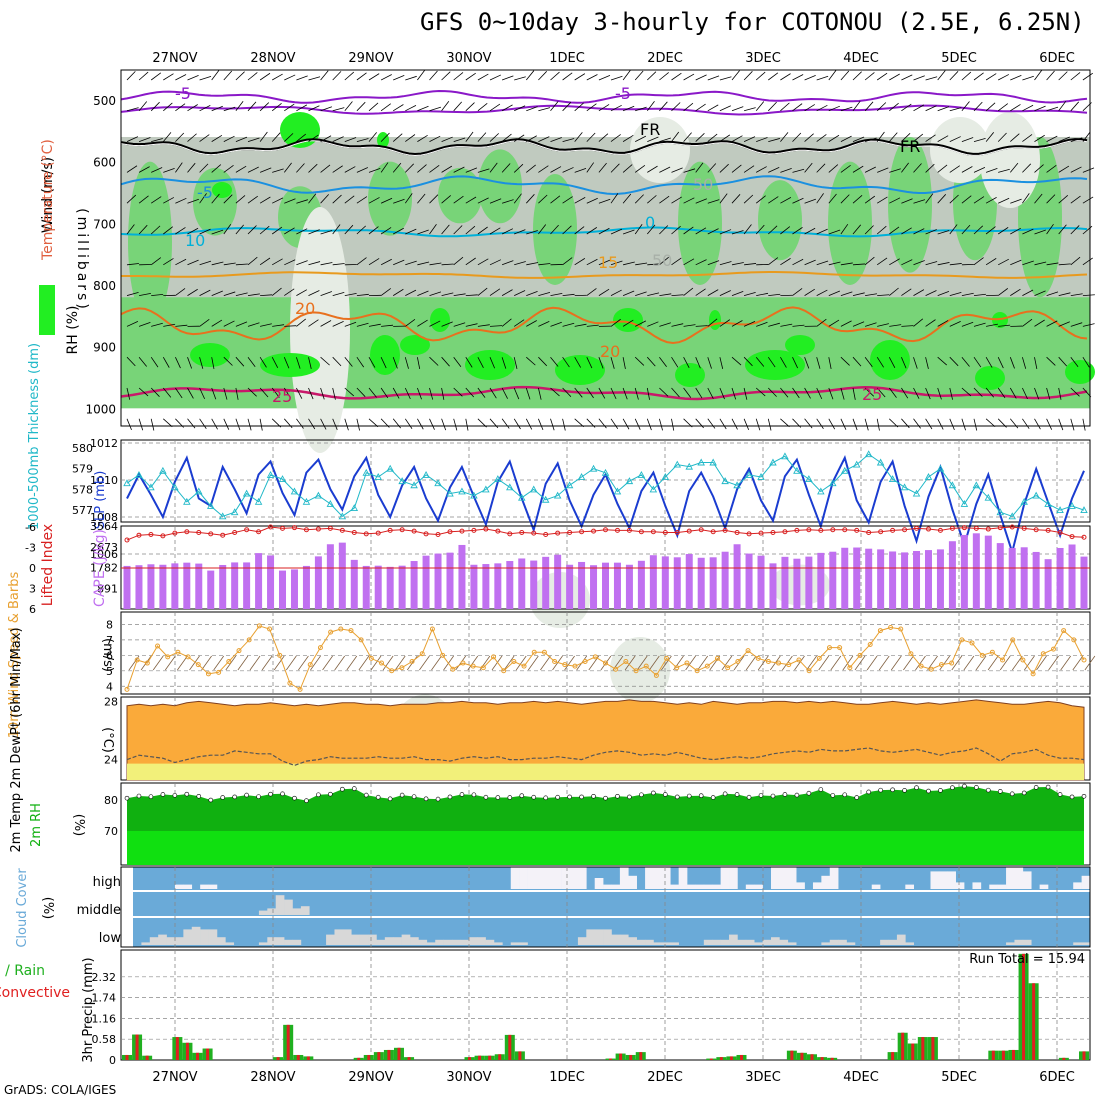  What do you see at coordinates (104, 526) in the screenshot?
I see `cape-tick-label: 3564` at bounding box center [104, 526].